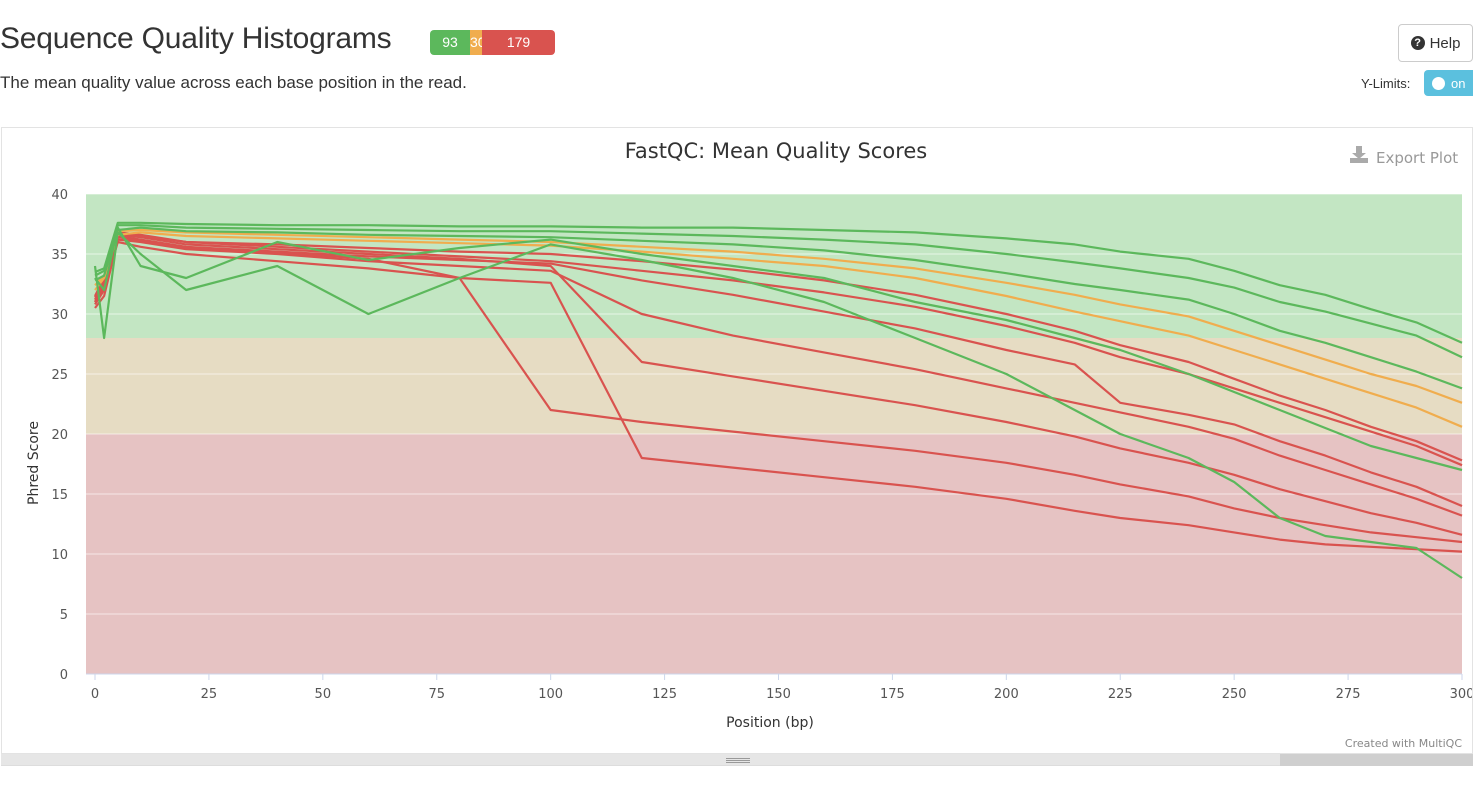  Describe the element at coordinates (59, 315) in the screenshot. I see `y-tick-label: 30` at that location.